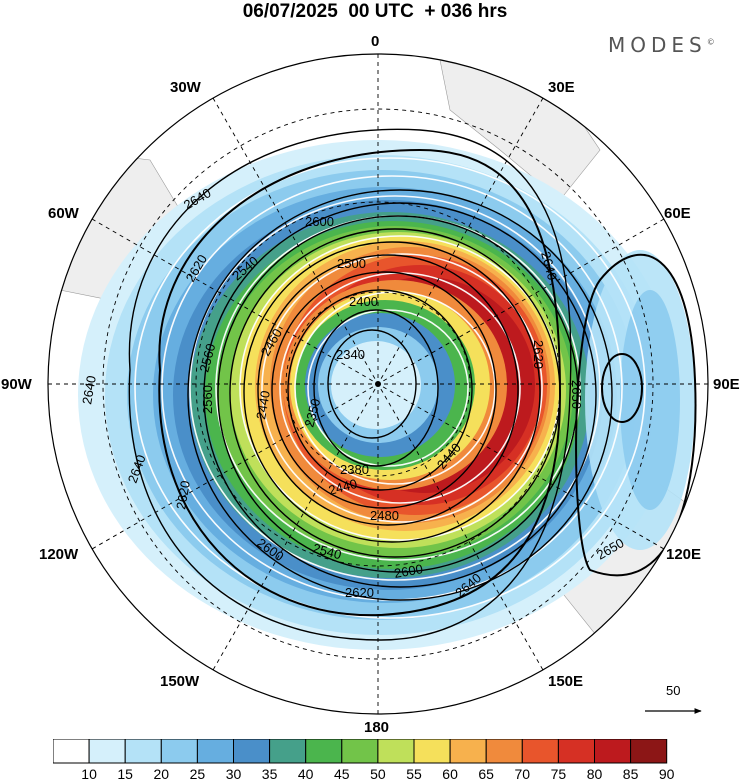  What do you see at coordinates (673, 711) in the screenshot?
I see `arrow-right-icon` at bounding box center [673, 711].